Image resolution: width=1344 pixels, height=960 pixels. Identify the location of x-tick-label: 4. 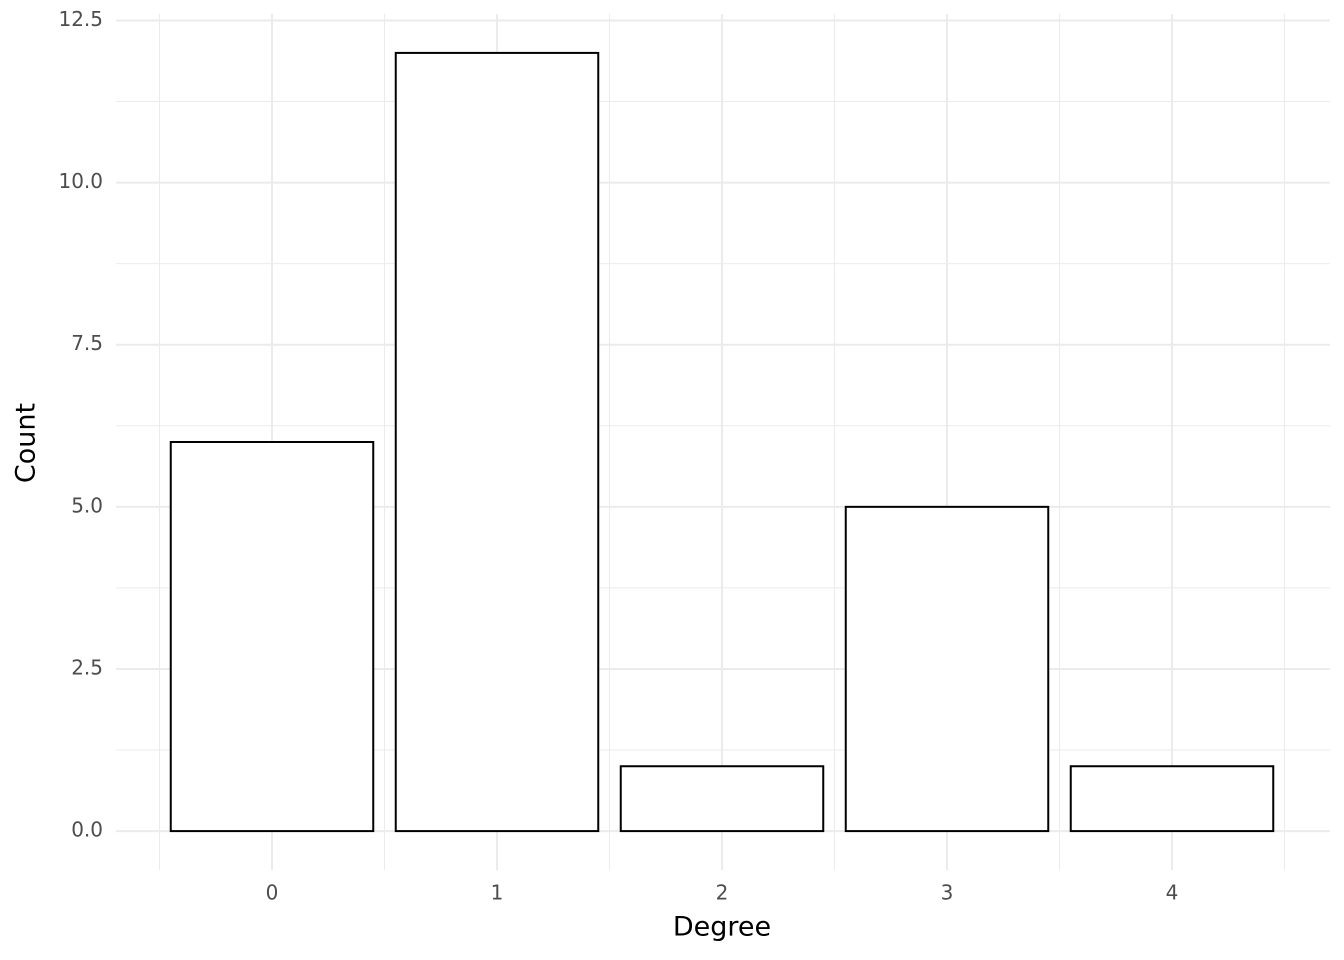
(1172, 893).